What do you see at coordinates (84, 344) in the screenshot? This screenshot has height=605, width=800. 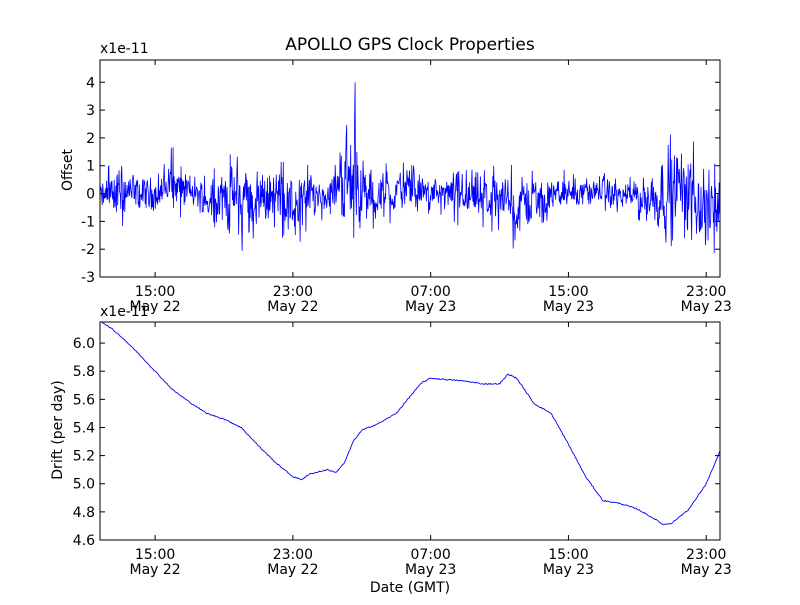 I see `drift-ytick-label: 6.0` at bounding box center [84, 344].